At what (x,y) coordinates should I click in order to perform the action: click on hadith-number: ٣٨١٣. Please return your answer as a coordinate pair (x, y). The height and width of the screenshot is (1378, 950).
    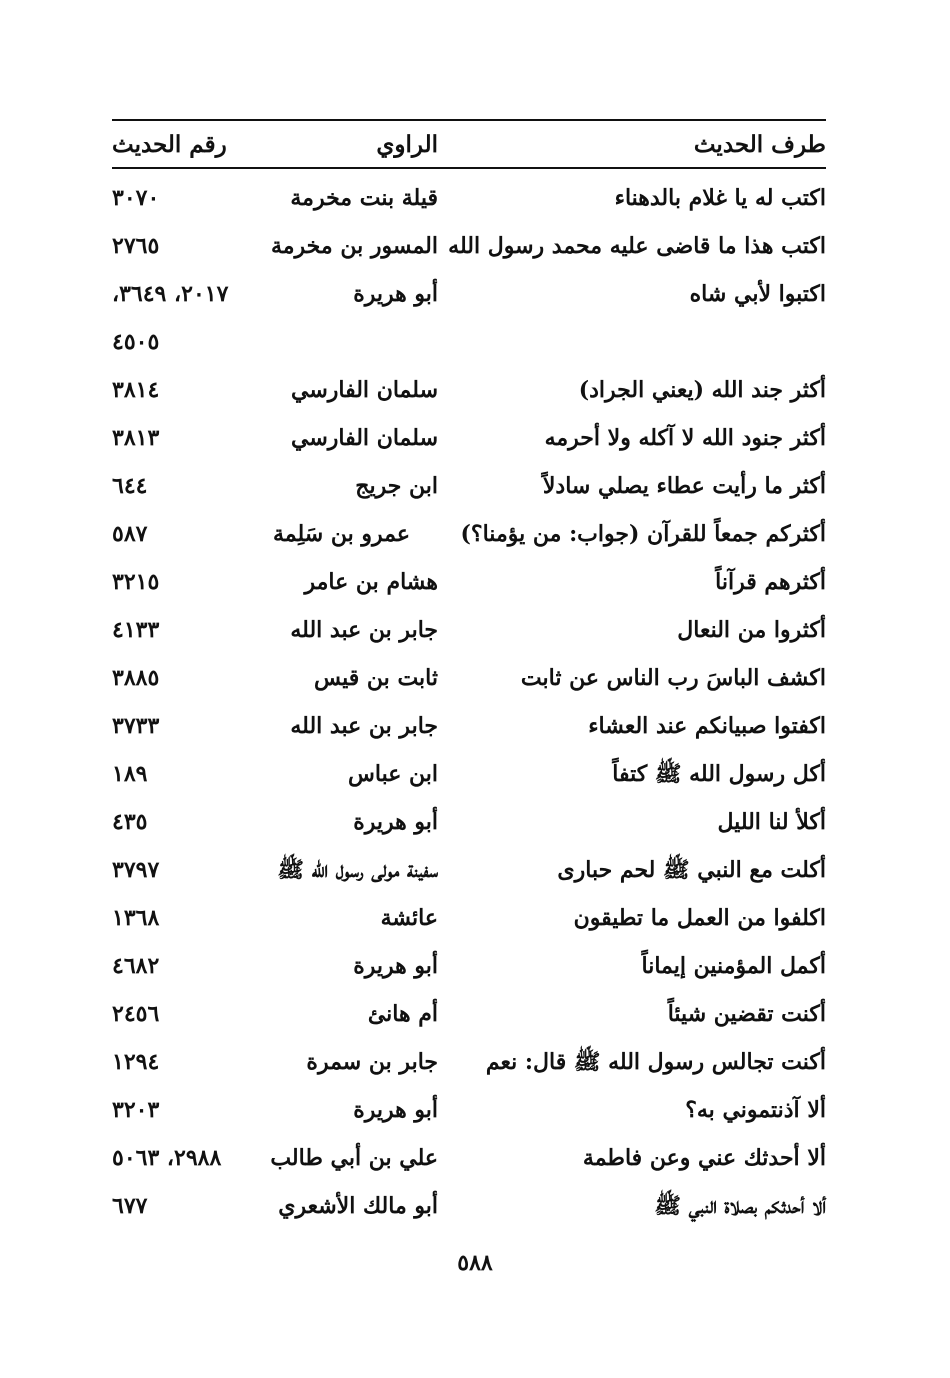
    Looking at the image, I should click on (136, 438).